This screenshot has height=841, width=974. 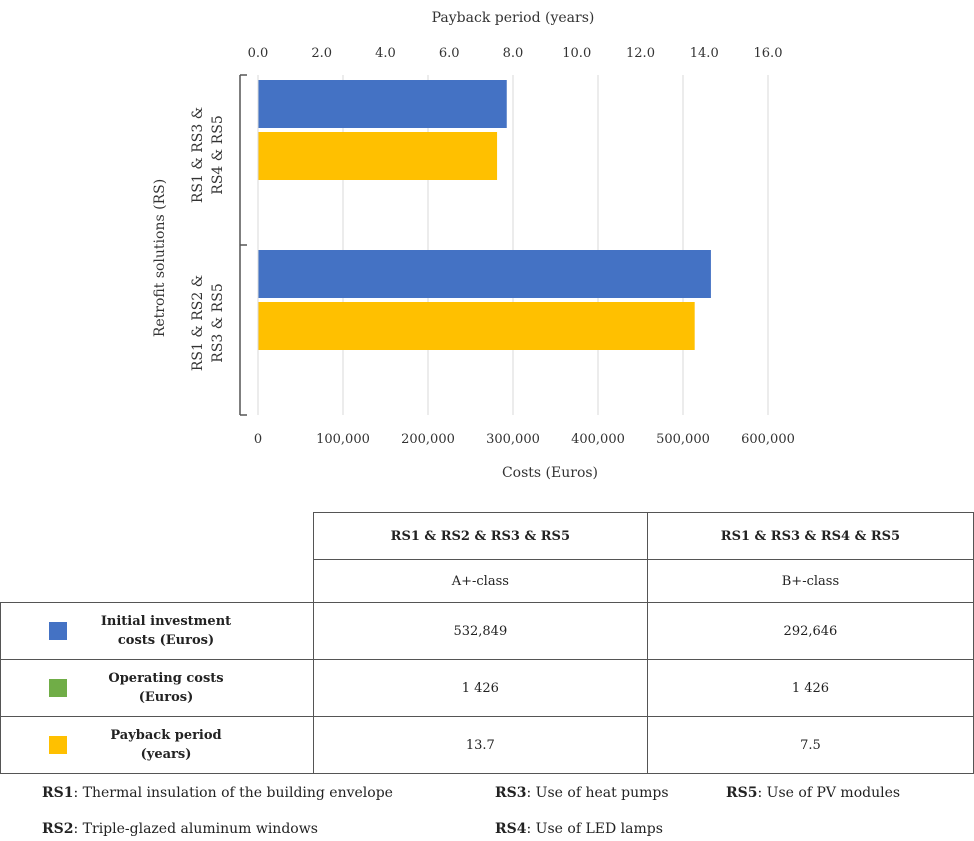 What do you see at coordinates (198, 155) in the screenshot?
I see `svg-text: RS1 & RS3 &` at bounding box center [198, 155].